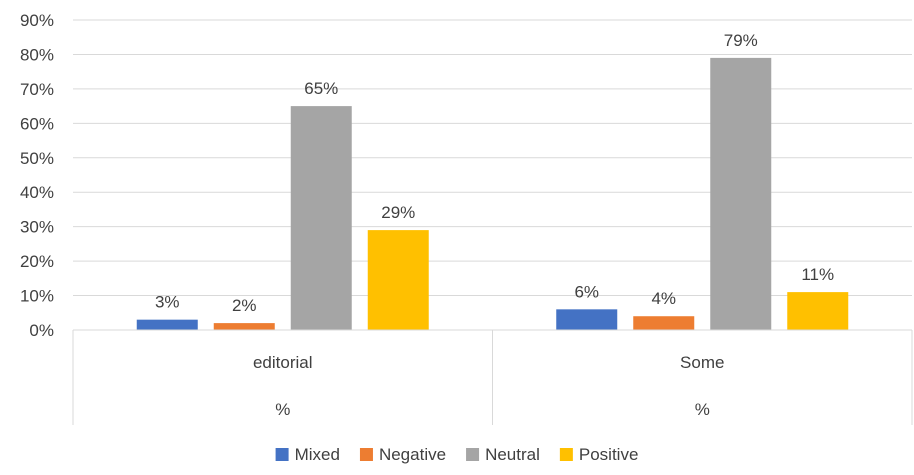  Describe the element at coordinates (817, 274) in the screenshot. I see `data-label: 11%` at that location.